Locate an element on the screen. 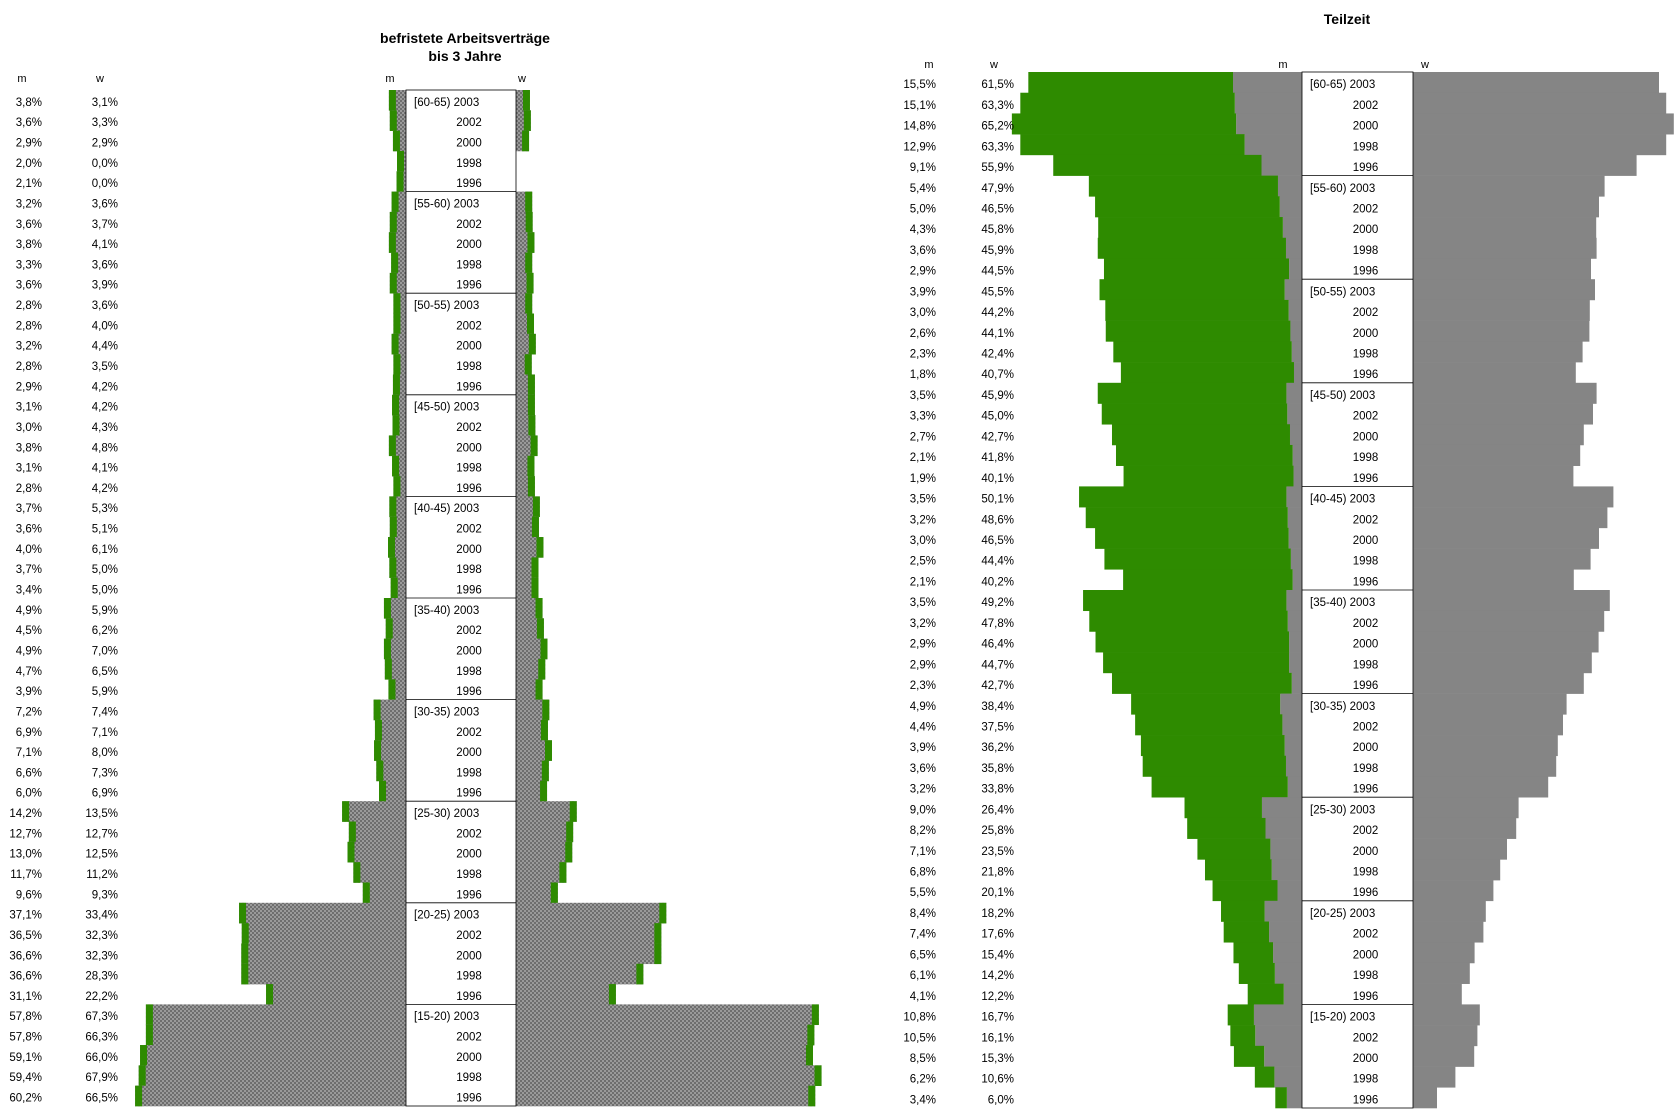 The height and width of the screenshot is (1110, 1675). chart1-value-m: 13,0% is located at coordinates (25, 855).